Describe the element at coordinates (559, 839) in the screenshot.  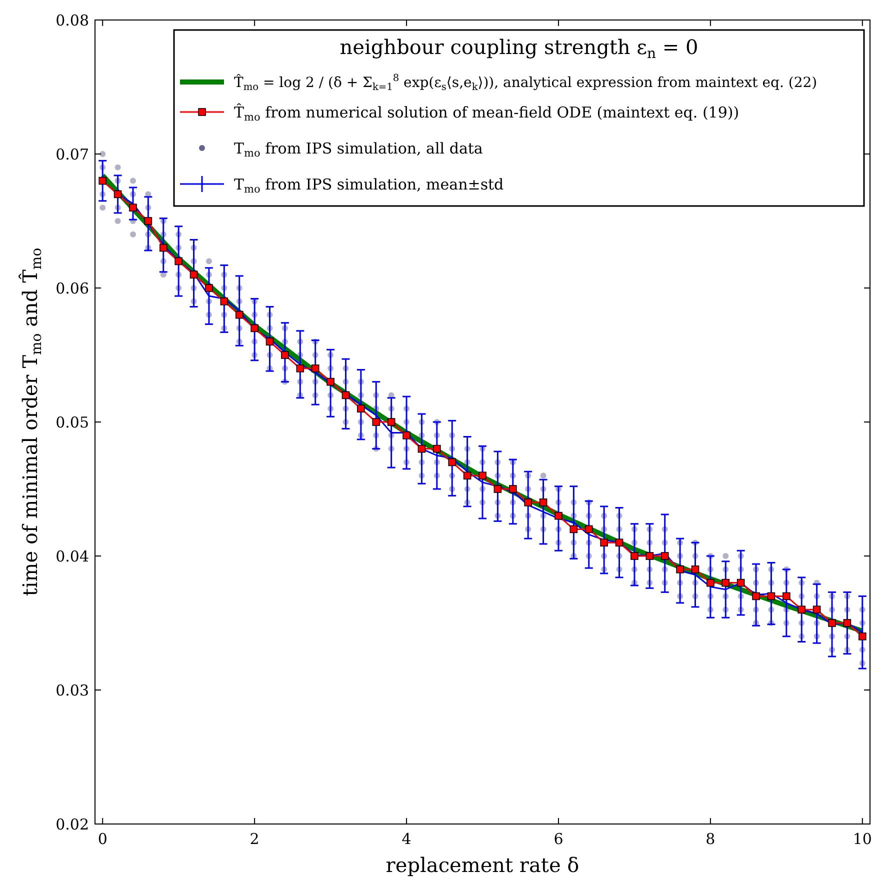
I see `x-tick-label: 6` at that location.